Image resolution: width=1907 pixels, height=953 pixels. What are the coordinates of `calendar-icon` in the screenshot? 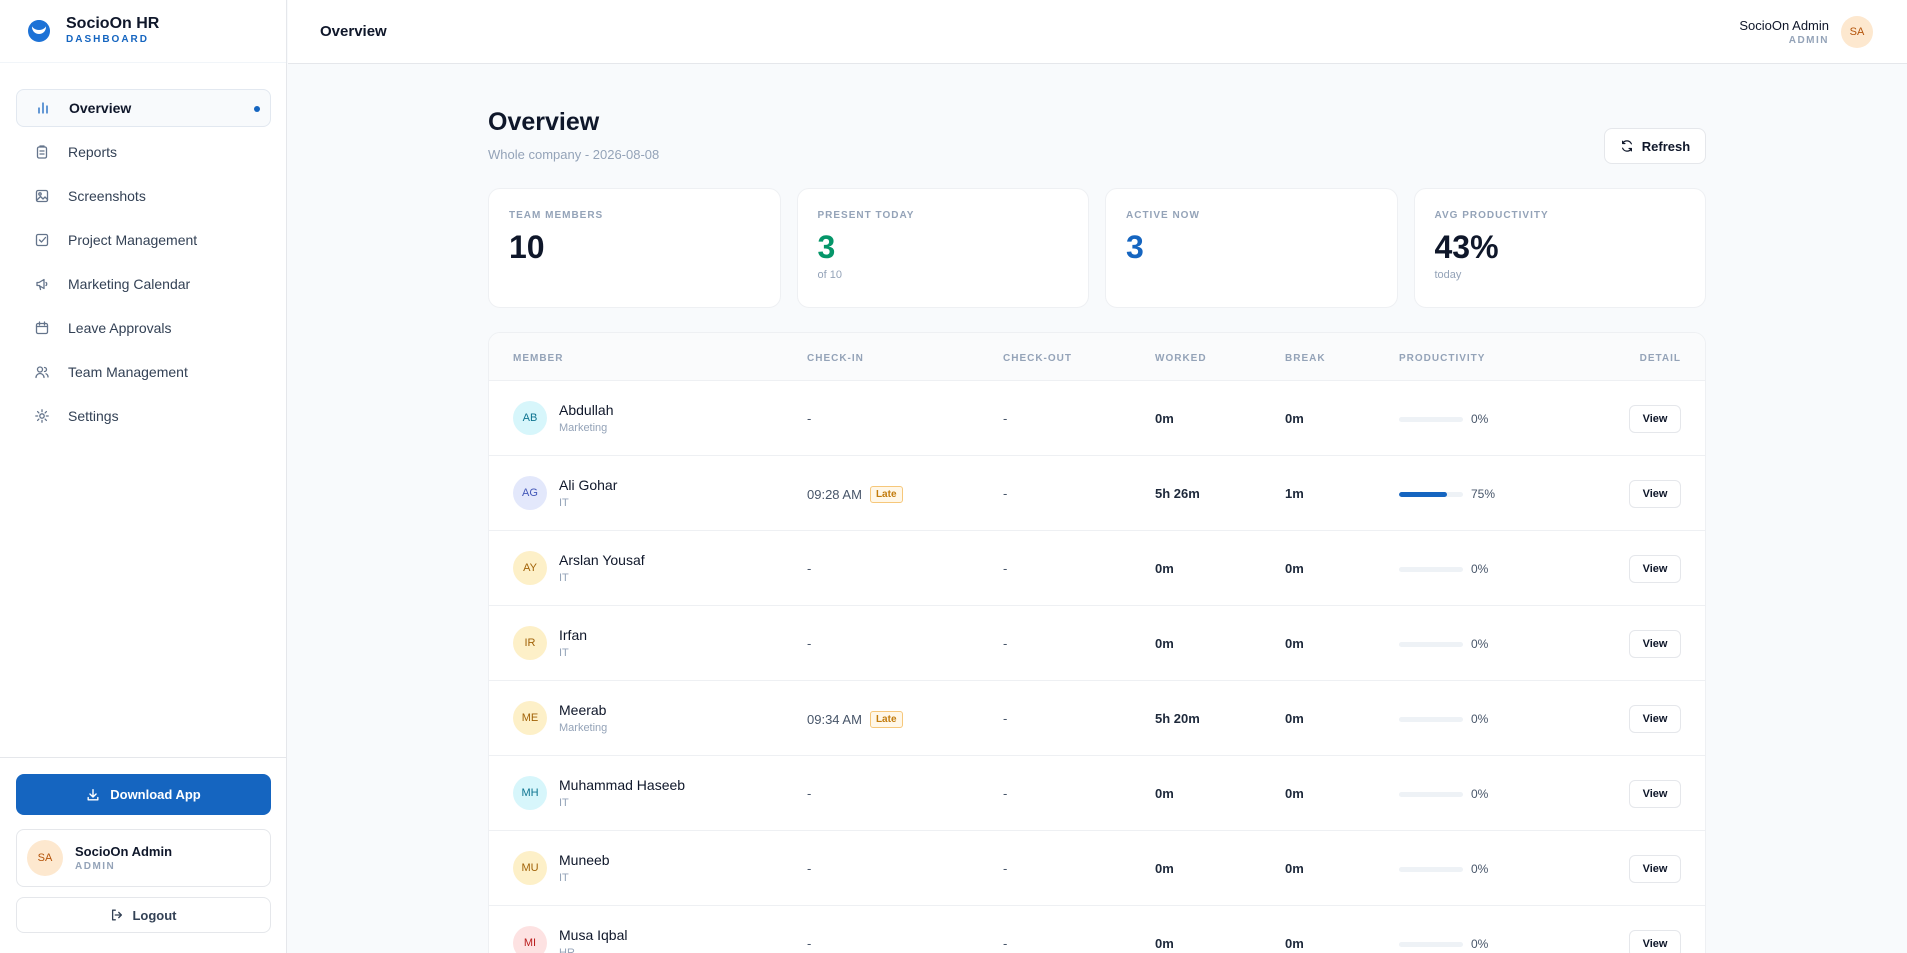 It's located at (42, 328).